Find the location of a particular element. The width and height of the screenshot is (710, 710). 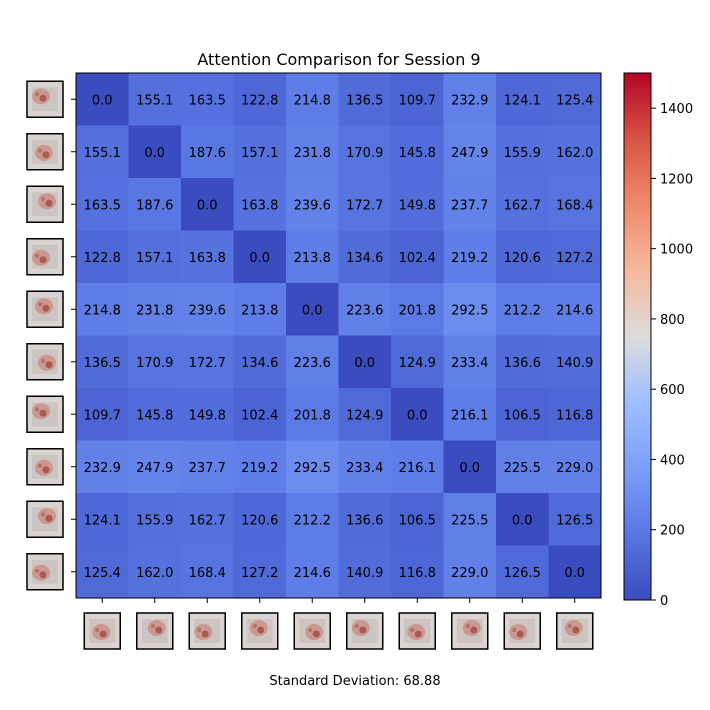

cell-value-label: 149.8 is located at coordinates (207, 415).